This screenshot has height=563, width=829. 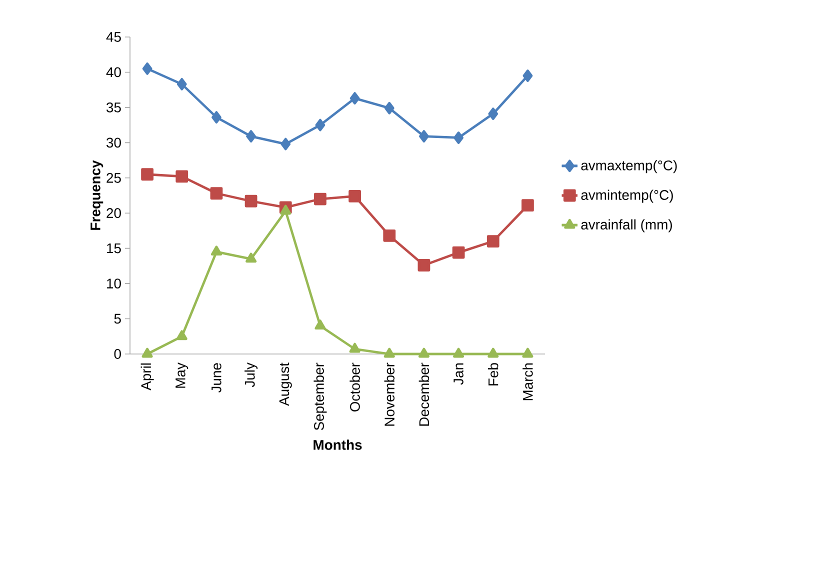 I want to click on y-tick-label: 25, so click(x=113, y=177).